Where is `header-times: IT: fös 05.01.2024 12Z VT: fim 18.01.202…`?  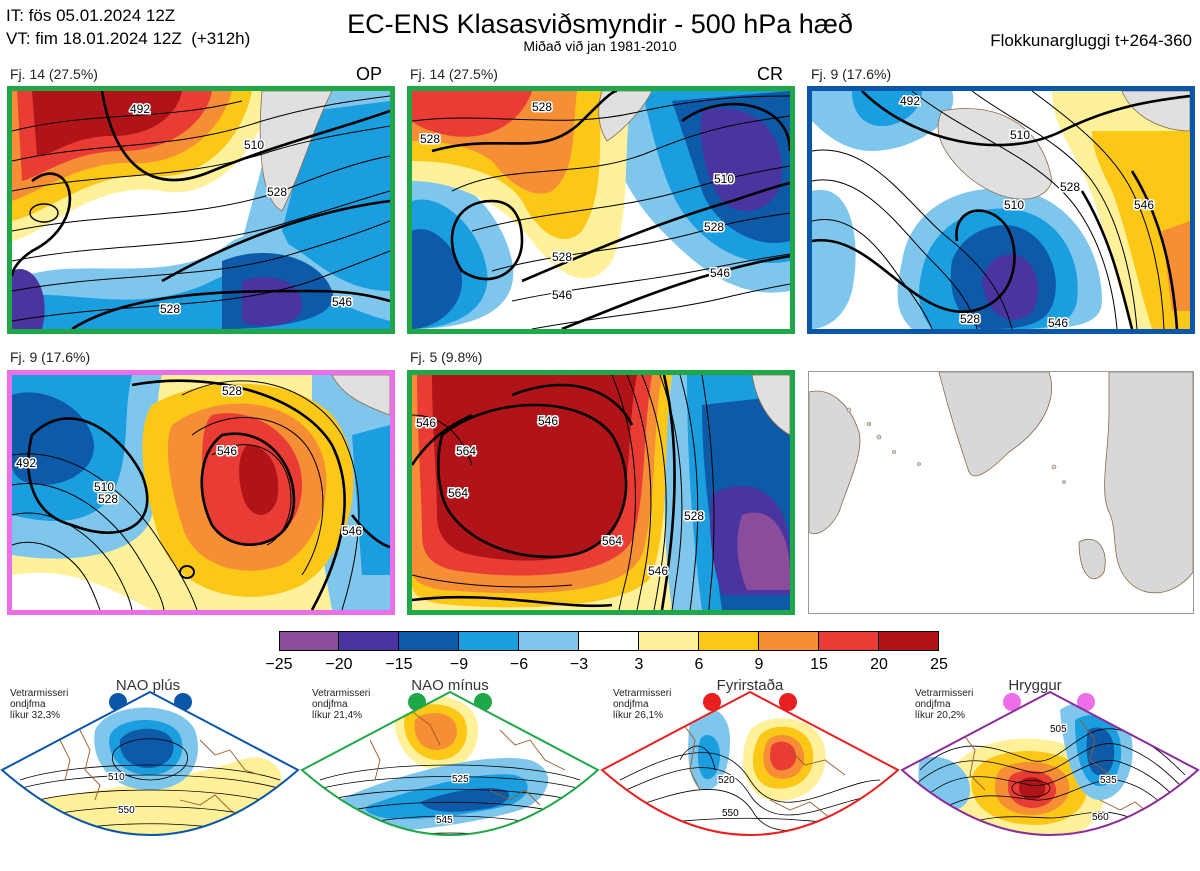 header-times: IT: fös 05.01.2024 12Z VT: fim 18.01.202… is located at coordinates (128, 27).